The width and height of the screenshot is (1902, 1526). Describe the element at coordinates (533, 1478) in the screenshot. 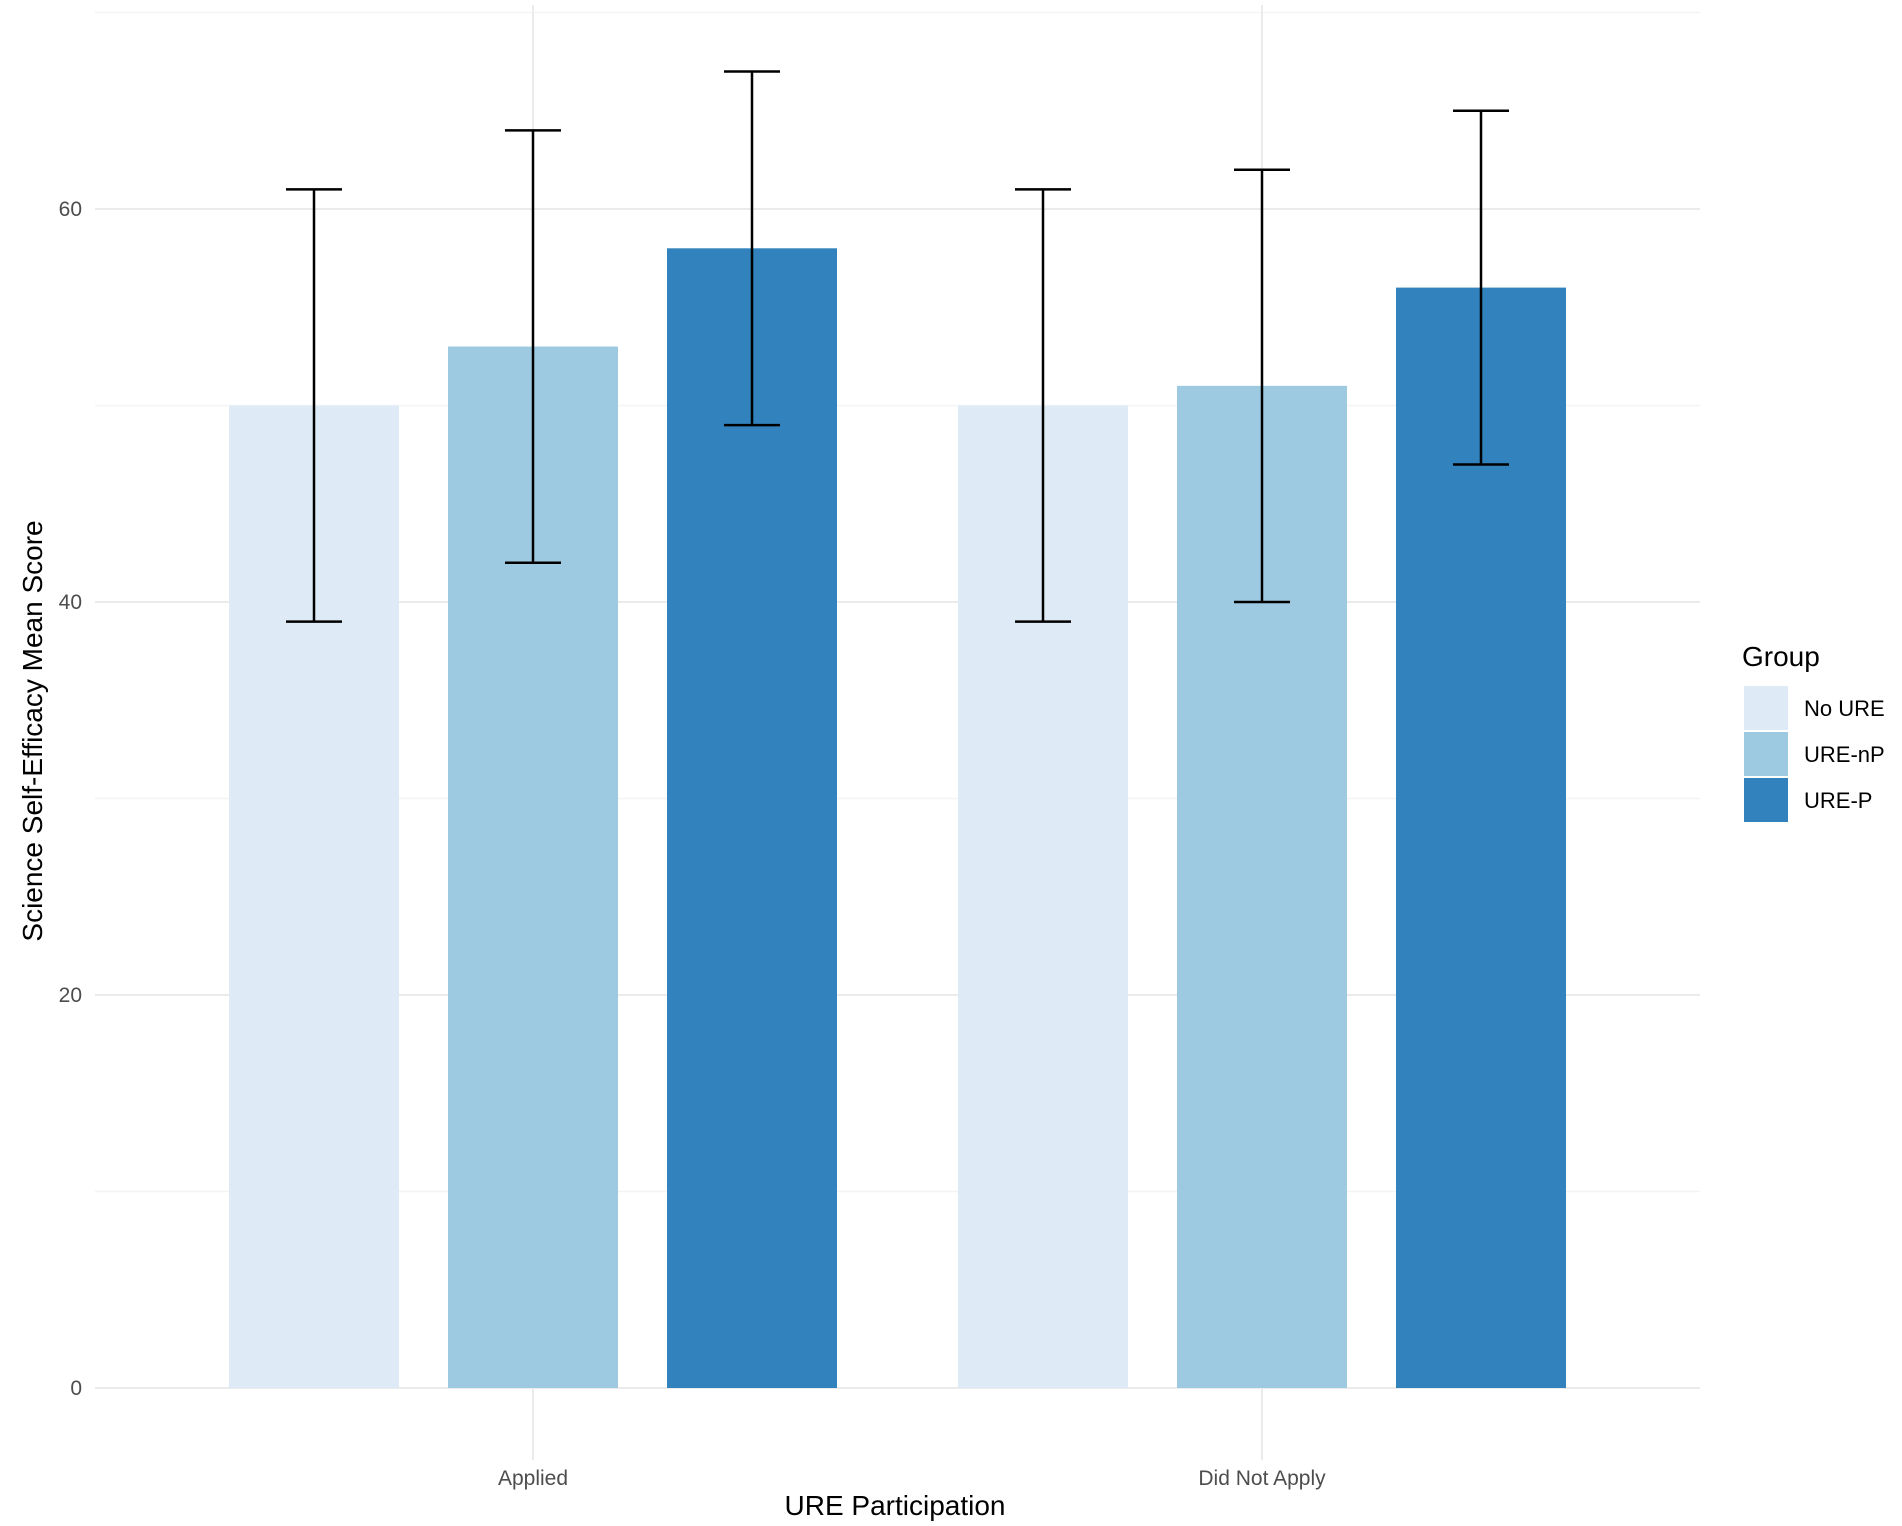

I see `x-tick-label: Applied` at that location.